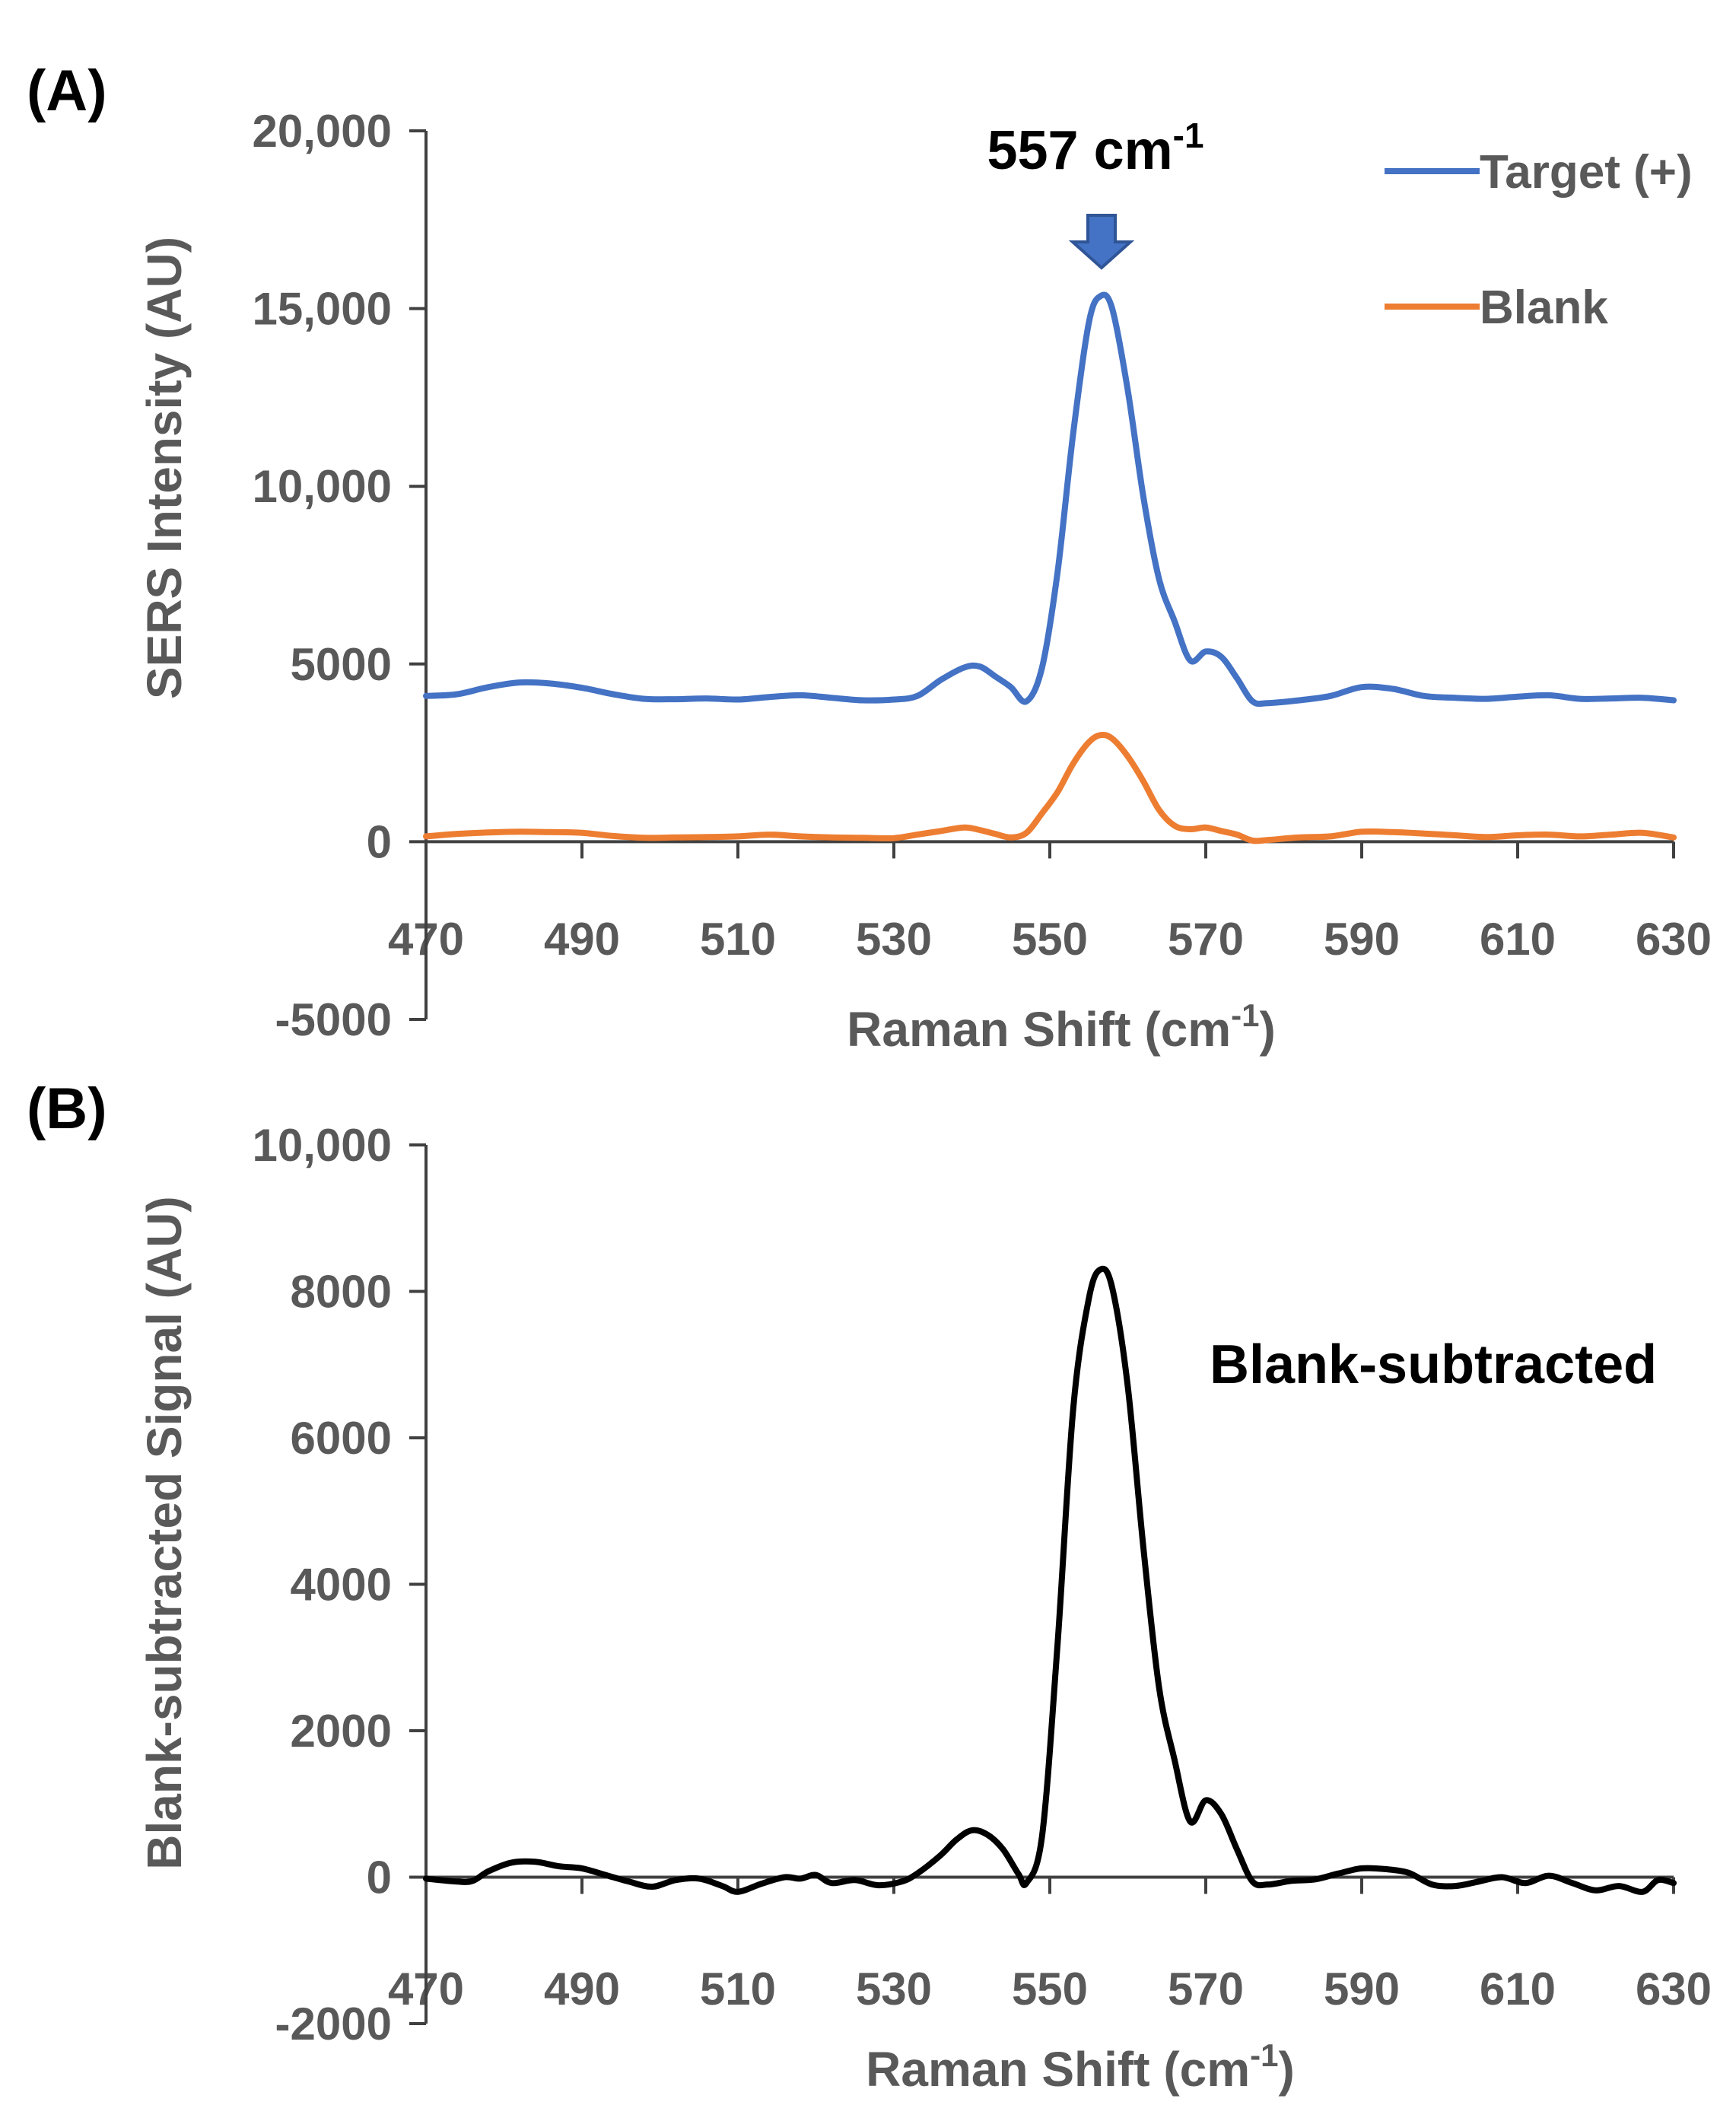 This screenshot has height=2121, width=1736. I want to click on panel-b-y-tick-label: 6000, so click(341, 1438).